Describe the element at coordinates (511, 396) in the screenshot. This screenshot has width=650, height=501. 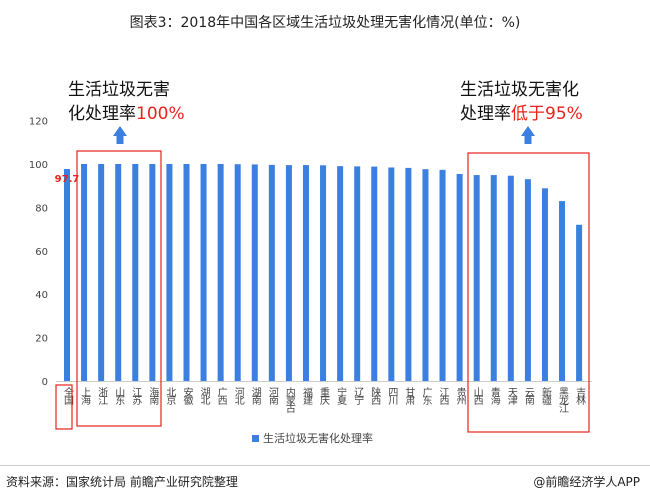
I see `x-tick-label: 天津` at that location.